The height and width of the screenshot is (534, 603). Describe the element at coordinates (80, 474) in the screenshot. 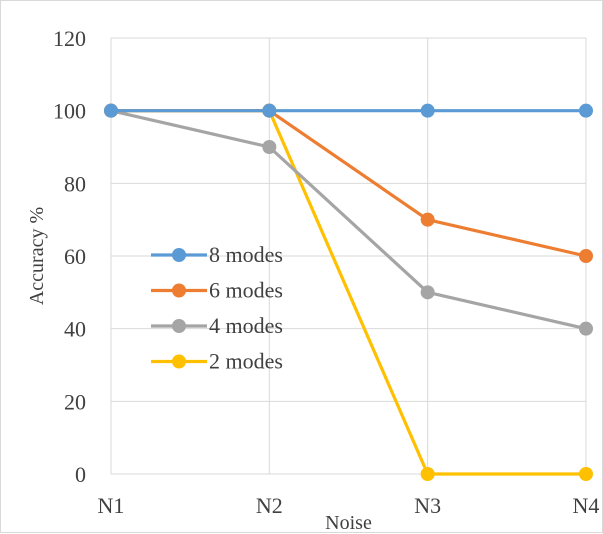

I see `y-tick-label: 0` at that location.